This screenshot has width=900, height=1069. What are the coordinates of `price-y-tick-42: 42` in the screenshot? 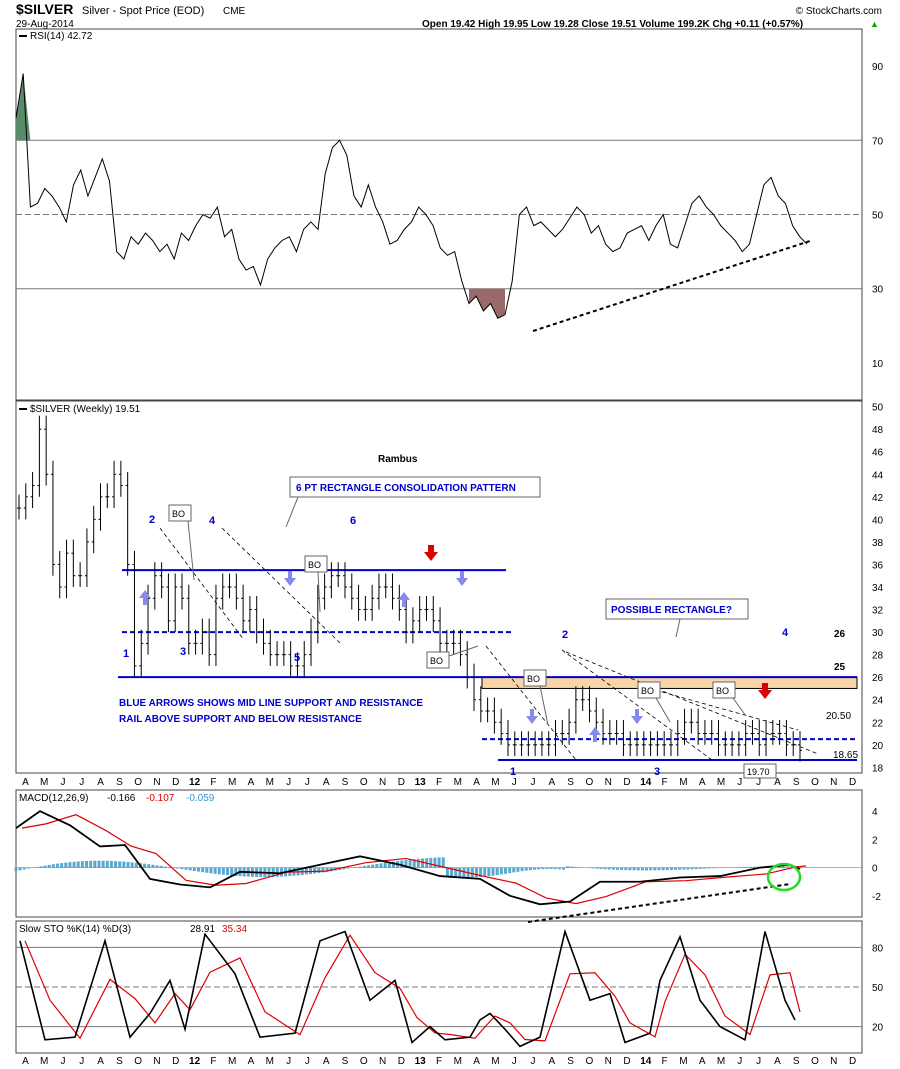 It's located at (878, 498).